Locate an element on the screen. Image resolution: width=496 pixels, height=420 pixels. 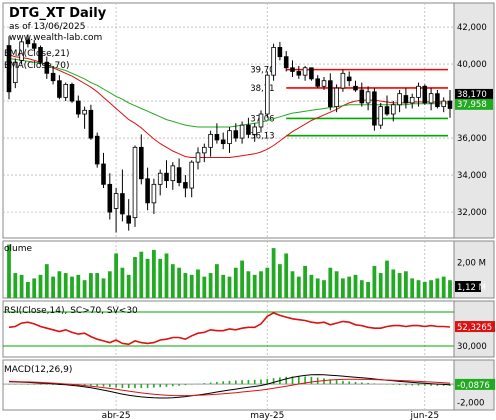
y-tick-label: 42,000 is located at coordinates (472, 28).